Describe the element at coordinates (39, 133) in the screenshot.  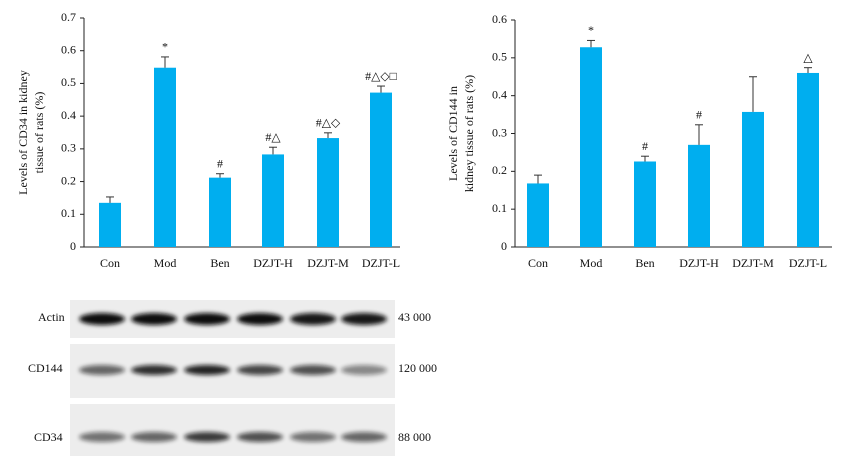
I see `y-axis-label-line: tissue of rats (%)` at that location.